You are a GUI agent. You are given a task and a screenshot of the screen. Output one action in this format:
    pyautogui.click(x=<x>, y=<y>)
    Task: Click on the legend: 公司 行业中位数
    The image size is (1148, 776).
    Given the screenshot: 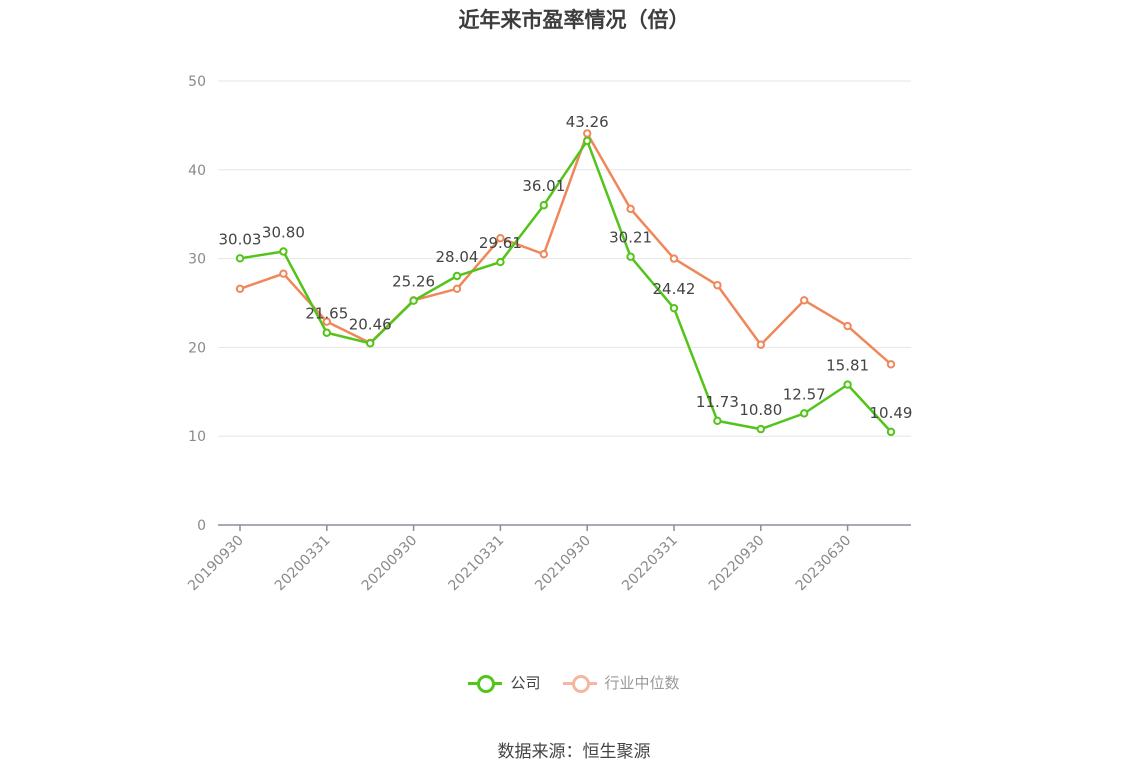 What is the action you would take?
    pyautogui.click(x=574, y=682)
    